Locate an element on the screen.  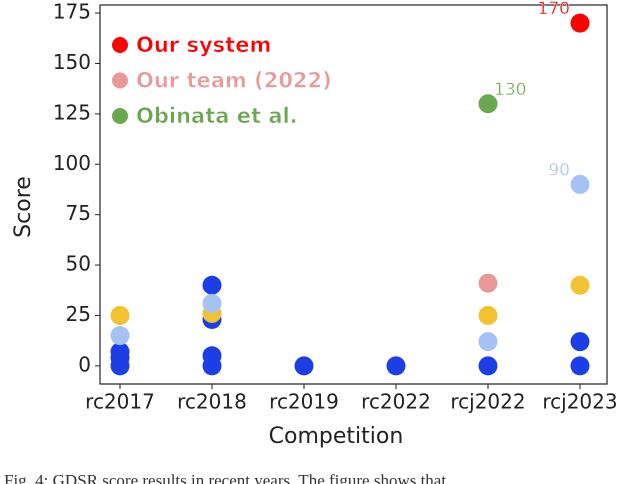
y-tick-label: 175 is located at coordinates (72, 12).